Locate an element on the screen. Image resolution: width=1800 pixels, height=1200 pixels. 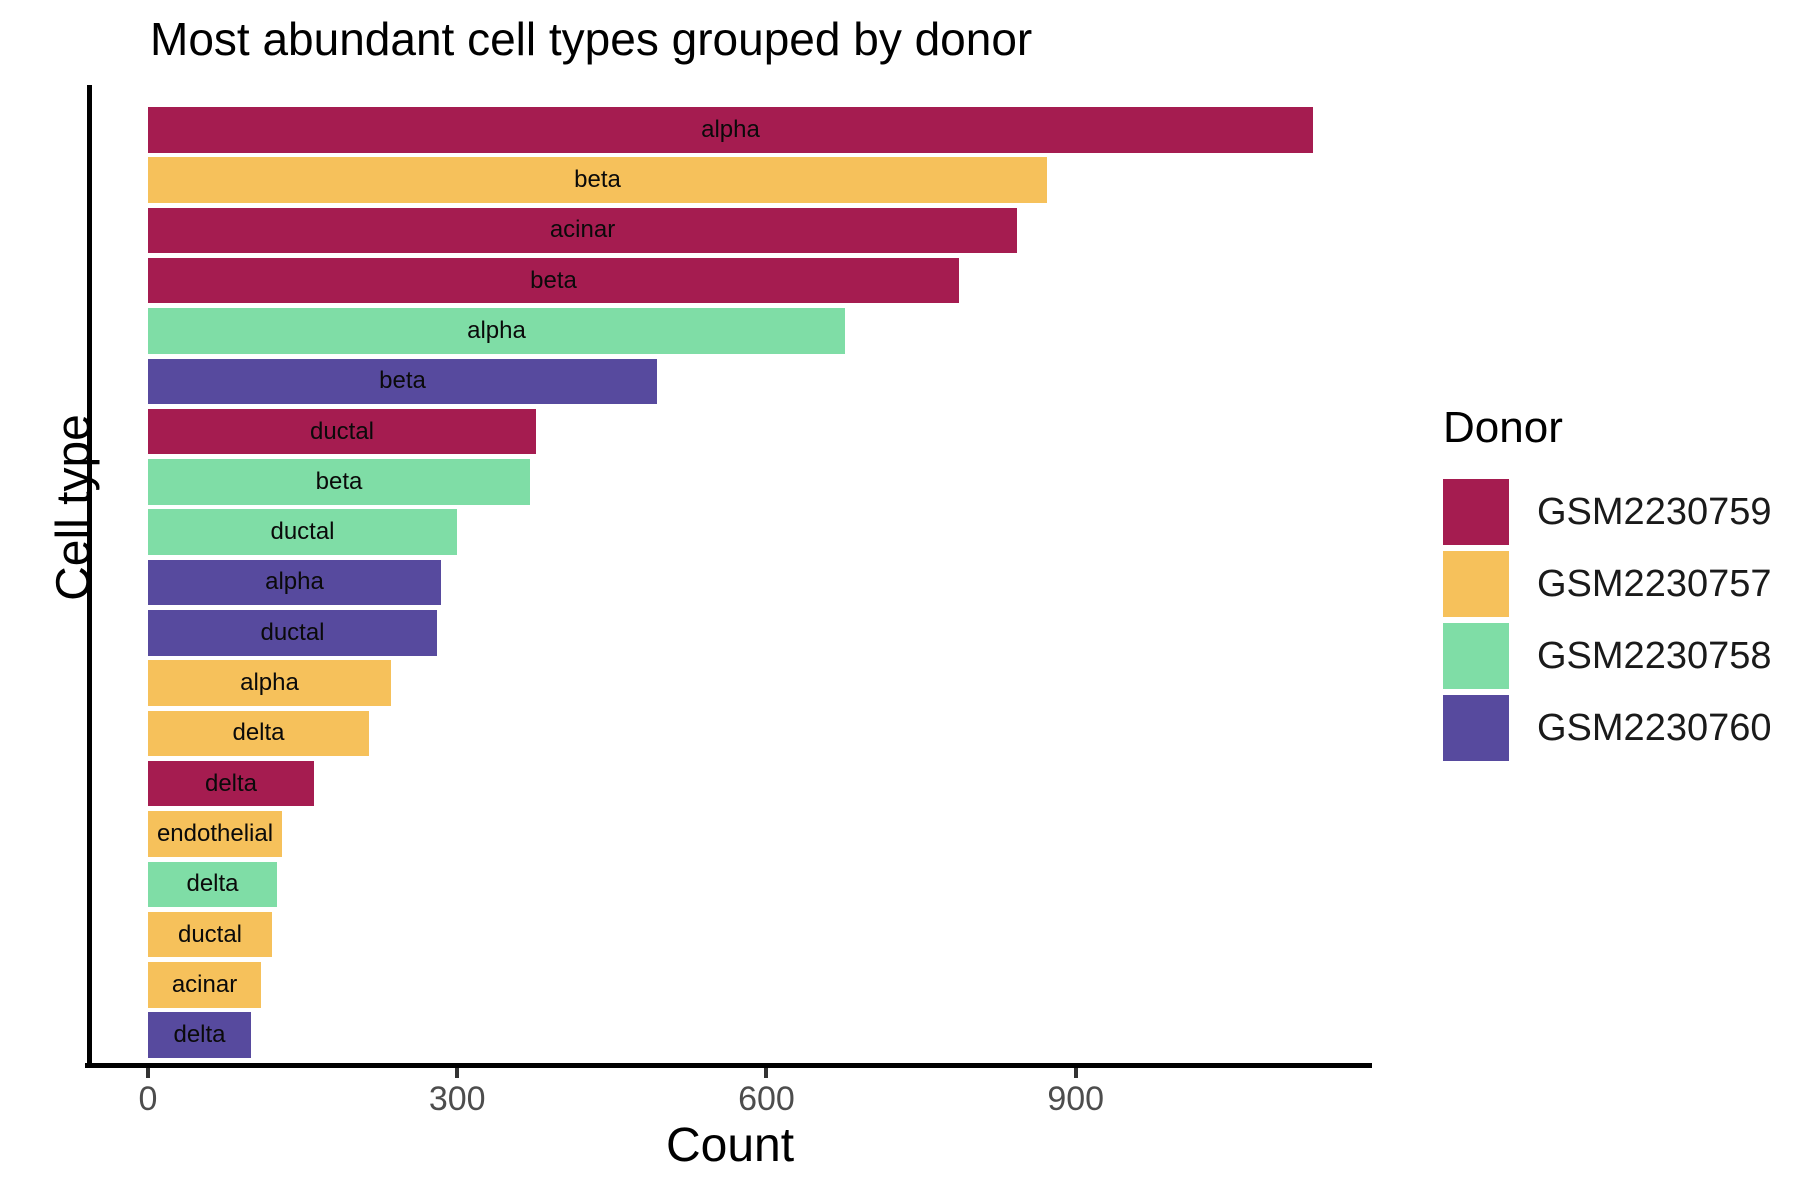
bar-label: endothelial is located at coordinates (215, 833).